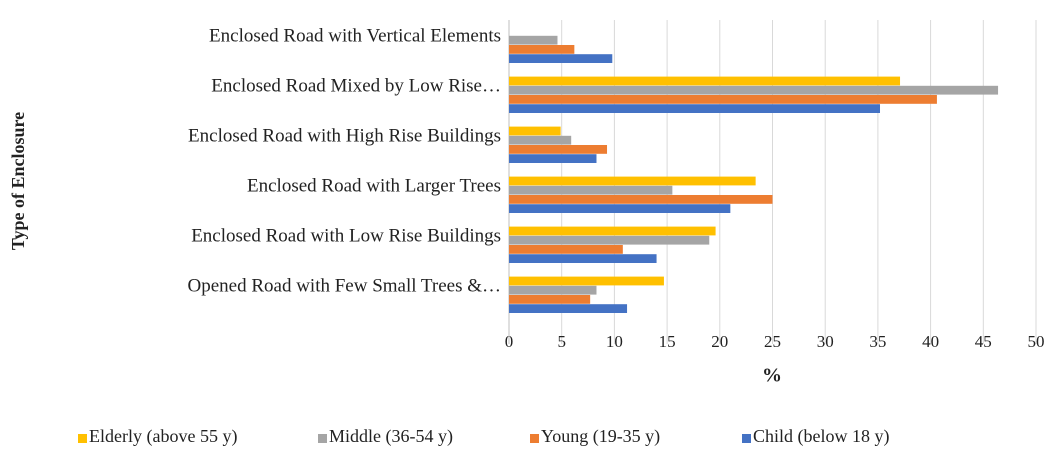 The image size is (1049, 450). What do you see at coordinates (983, 341) in the screenshot?
I see `x-tick-label: 45` at bounding box center [983, 341].